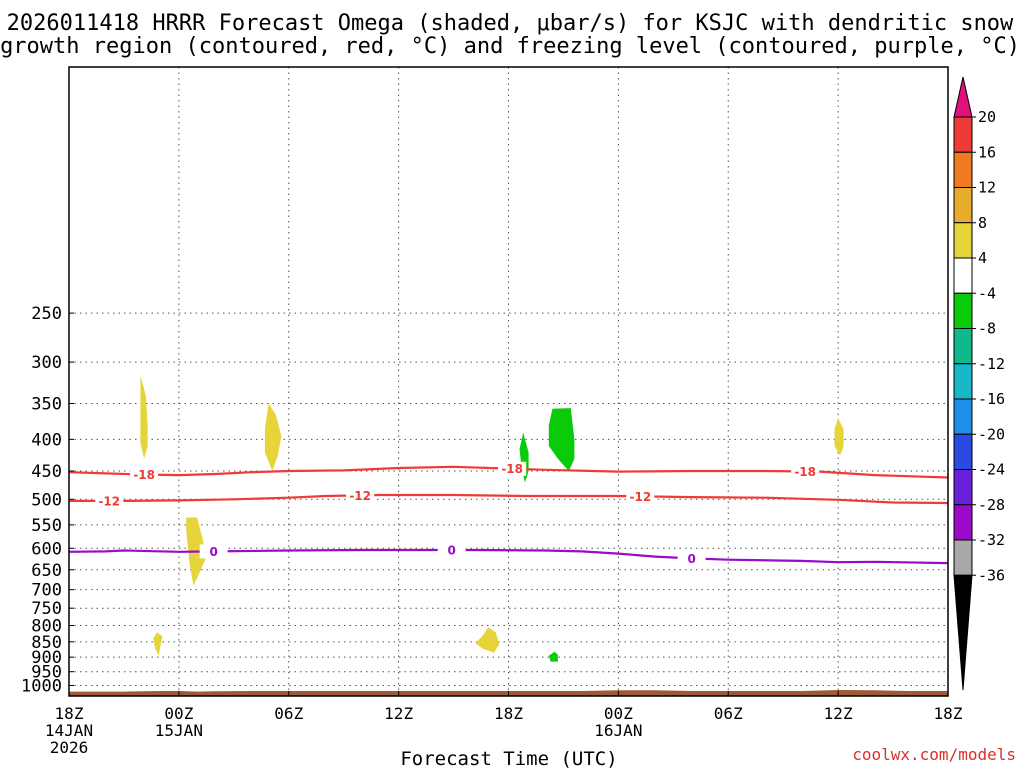 The height and width of the screenshot is (768, 1024). I want to click on x-tick-date: 16JAN, so click(618, 730).